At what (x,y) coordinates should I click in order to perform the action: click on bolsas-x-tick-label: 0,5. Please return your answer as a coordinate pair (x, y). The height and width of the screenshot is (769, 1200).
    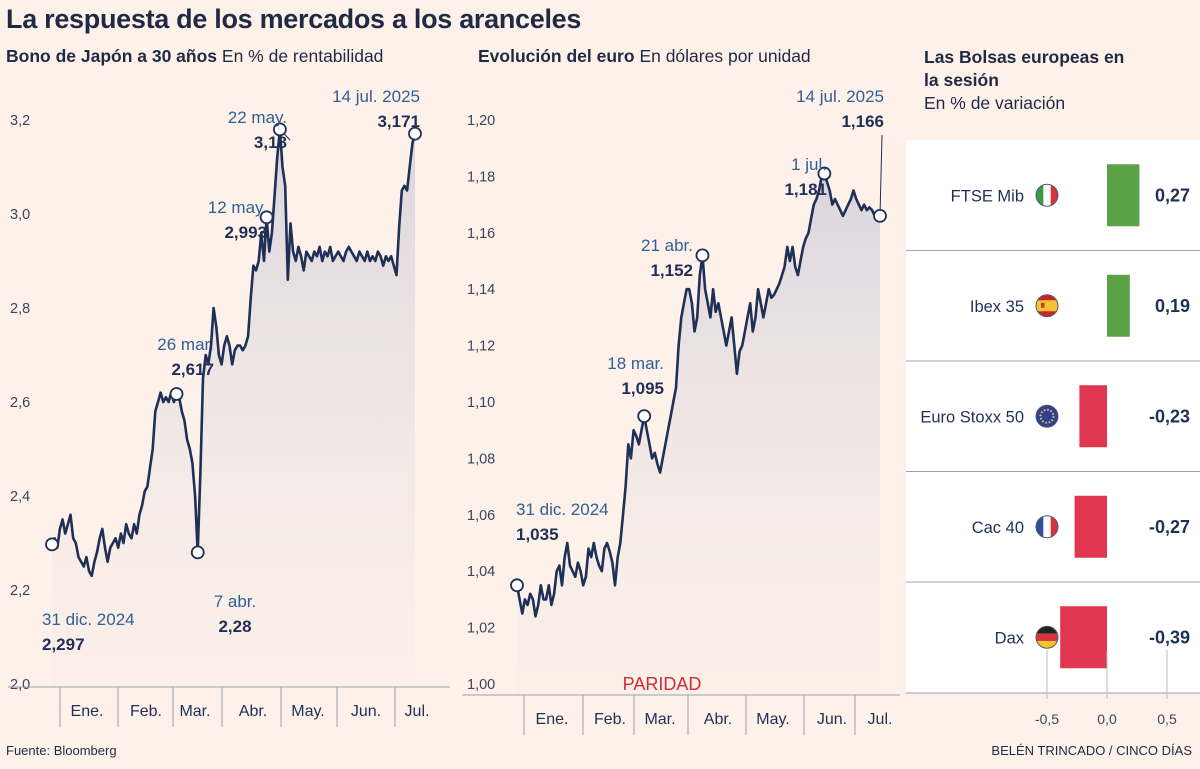
    Looking at the image, I should click on (1167, 719).